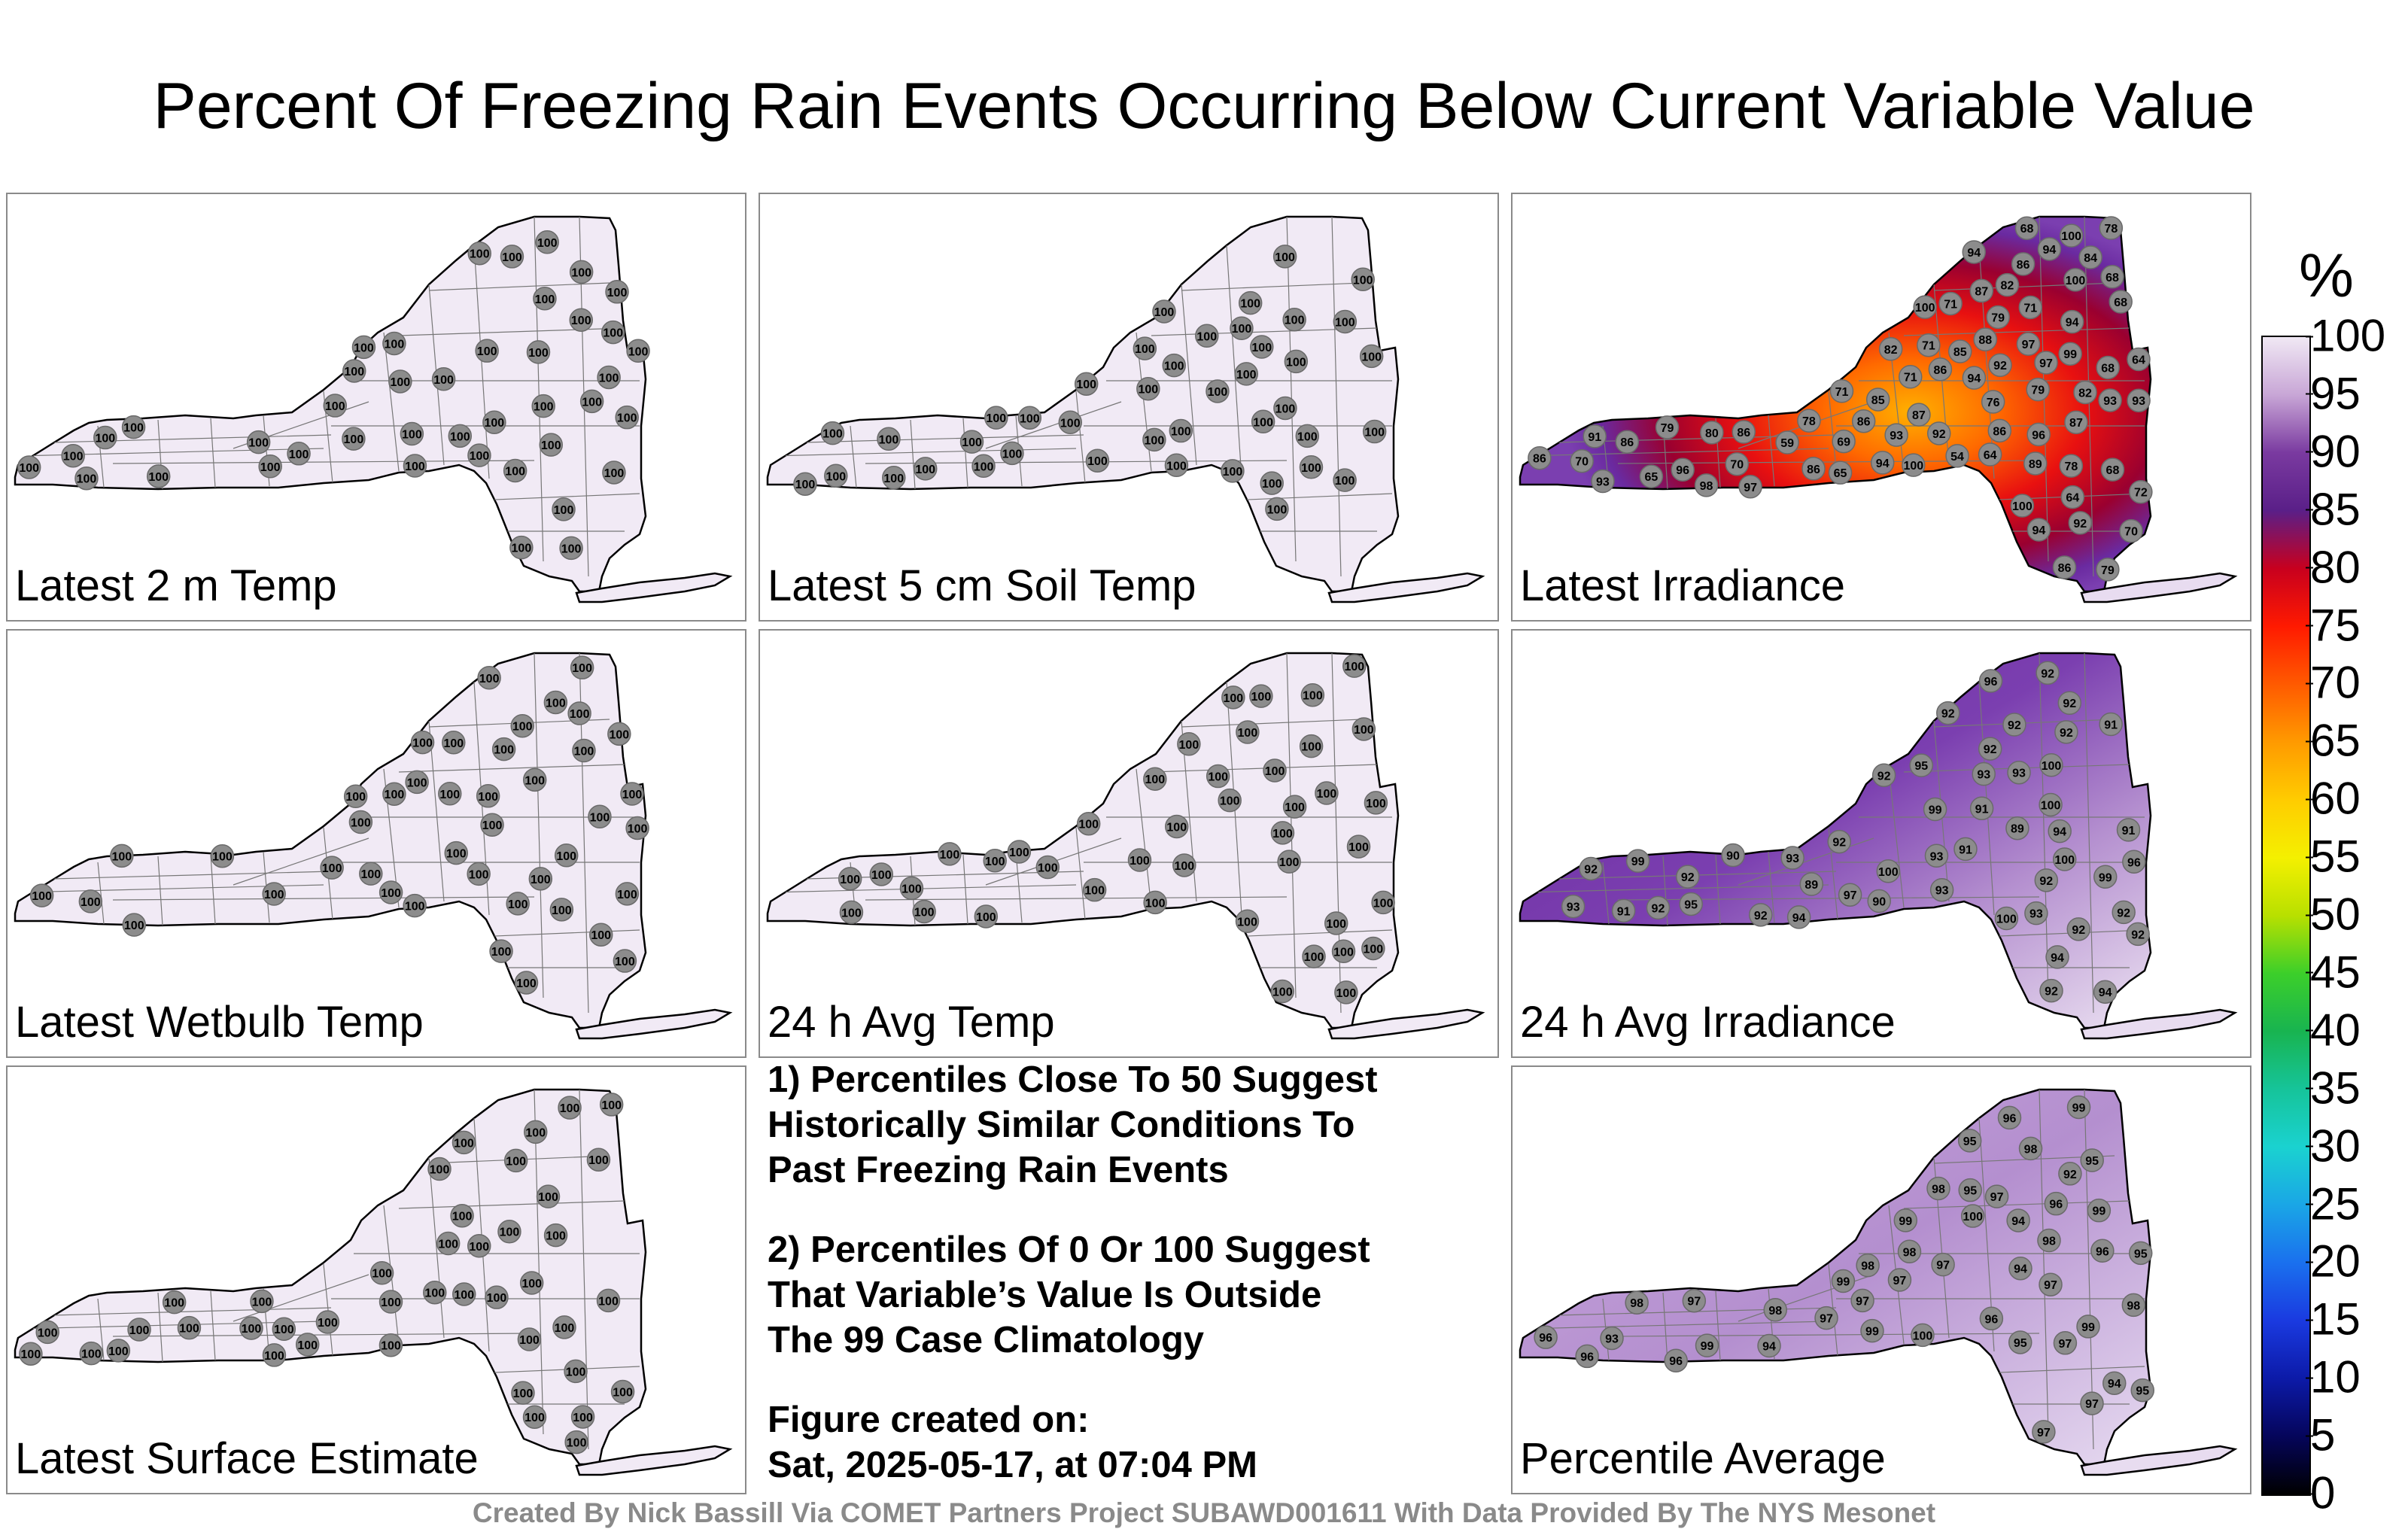 This screenshot has width=2408, height=1535. Describe the element at coordinates (982, 585) in the screenshot. I see `panel-label: Latest 5 cm Soil Temp` at that location.